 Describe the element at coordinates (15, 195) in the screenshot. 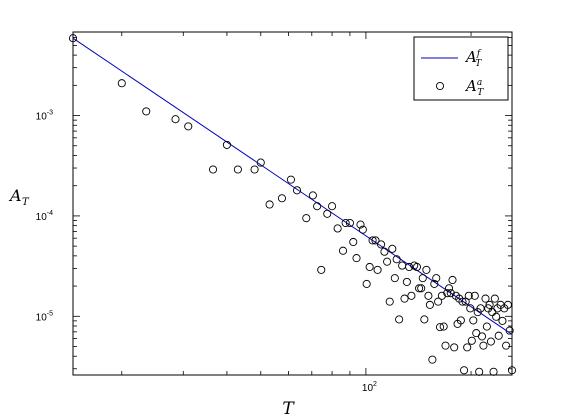

I see `y-axis-label: A` at that location.